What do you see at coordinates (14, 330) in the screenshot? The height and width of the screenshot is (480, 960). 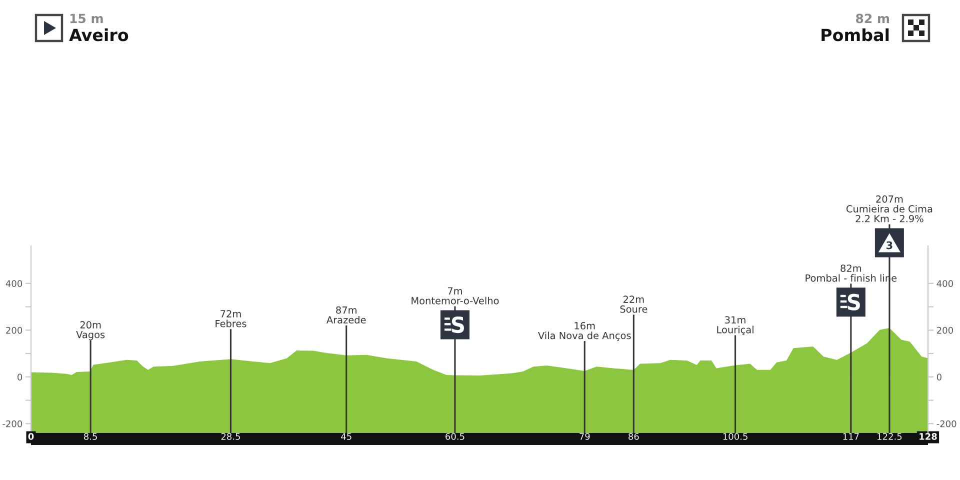 I see `y-tick-label: 200` at bounding box center [14, 330].